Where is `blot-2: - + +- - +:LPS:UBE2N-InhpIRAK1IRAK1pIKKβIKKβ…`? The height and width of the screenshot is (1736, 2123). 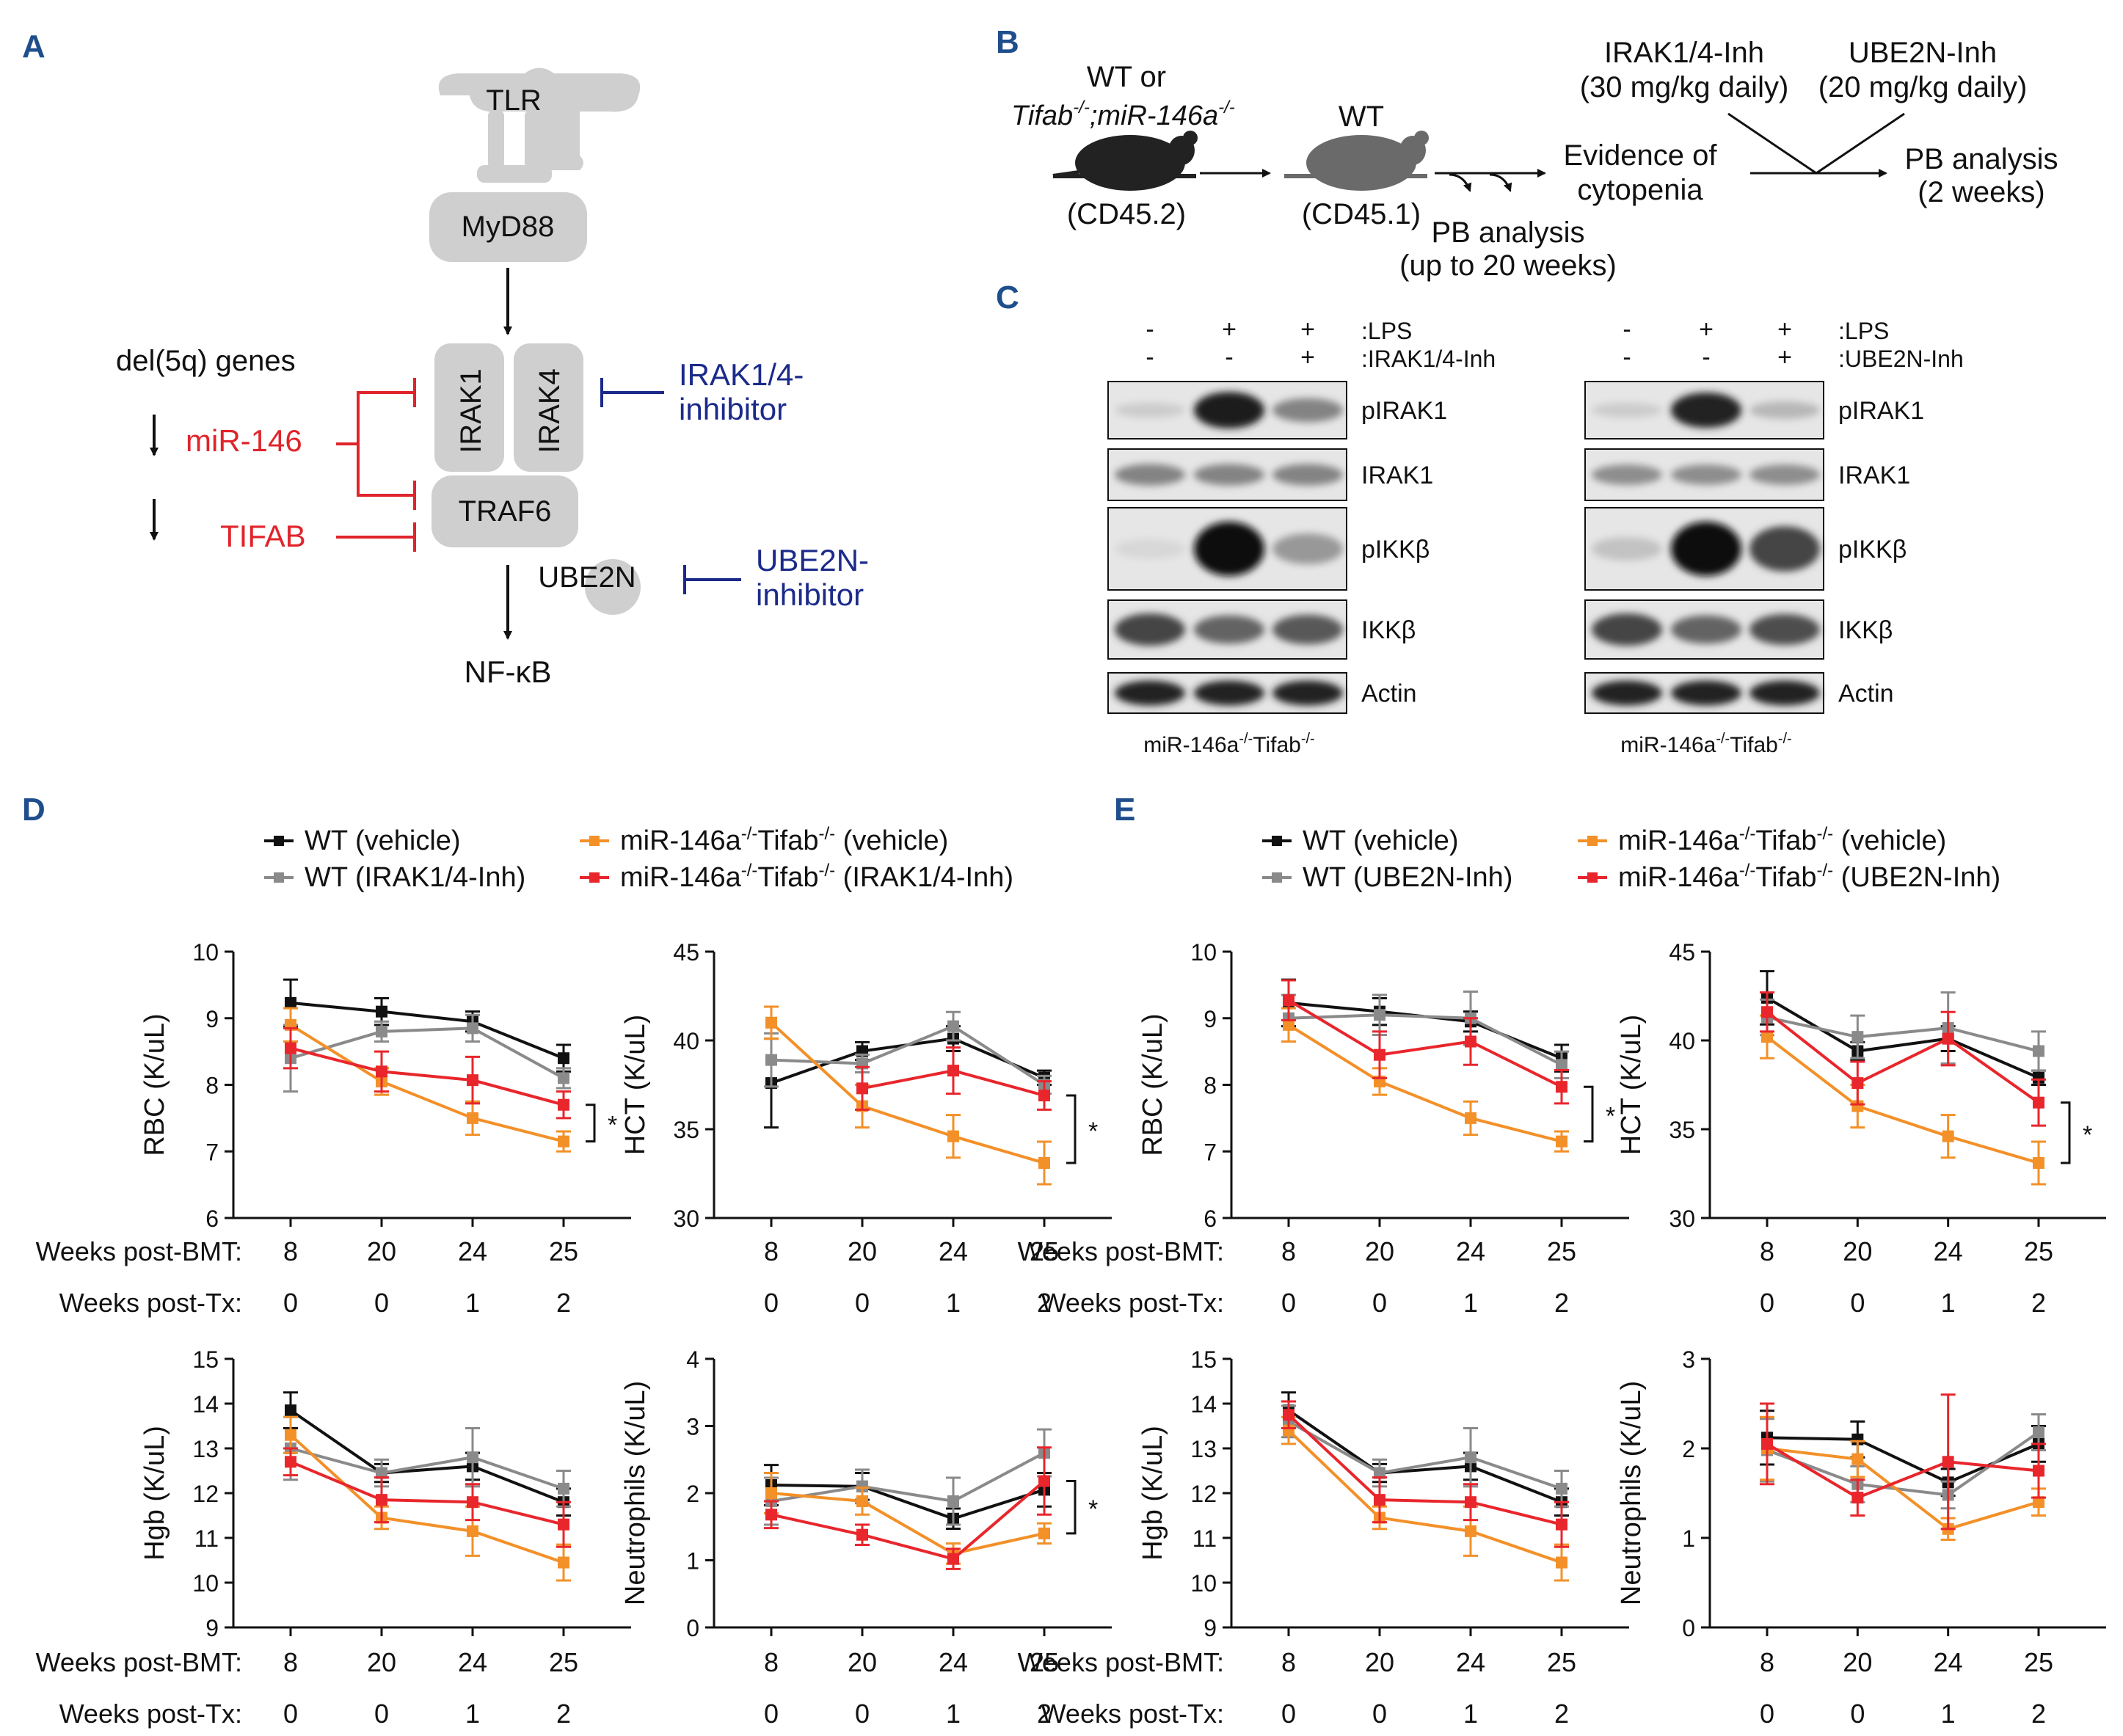 blot-2: - + +- - +:LPS:UBE2N-InhpIRAK1IRAK1pIKKβIKKβ… is located at coordinates (1774, 536).